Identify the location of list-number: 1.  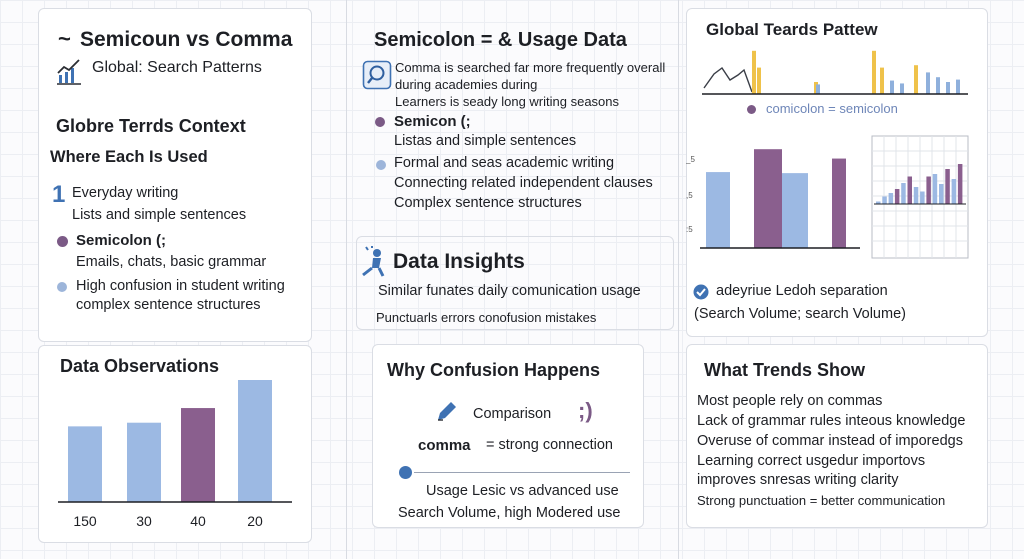
(59, 194).